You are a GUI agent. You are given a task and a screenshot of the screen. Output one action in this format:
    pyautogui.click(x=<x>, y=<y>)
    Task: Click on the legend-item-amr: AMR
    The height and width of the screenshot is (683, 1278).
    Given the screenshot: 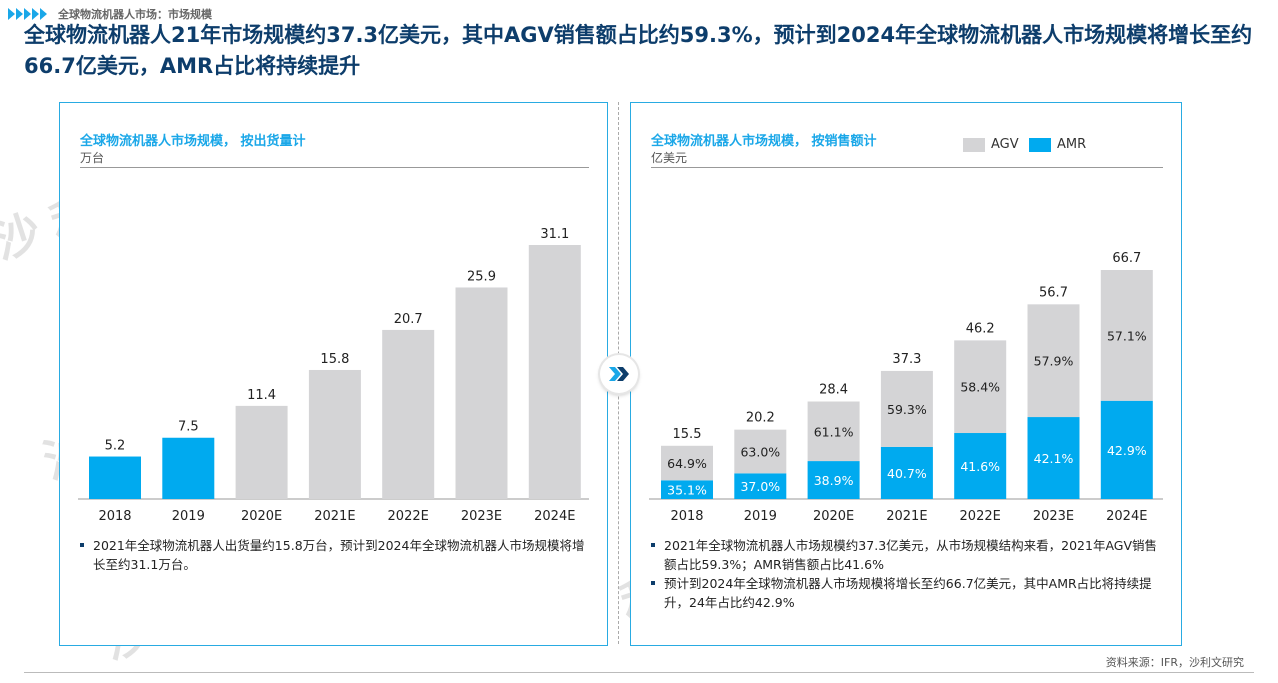 What is the action you would take?
    pyautogui.click(x=1057, y=144)
    